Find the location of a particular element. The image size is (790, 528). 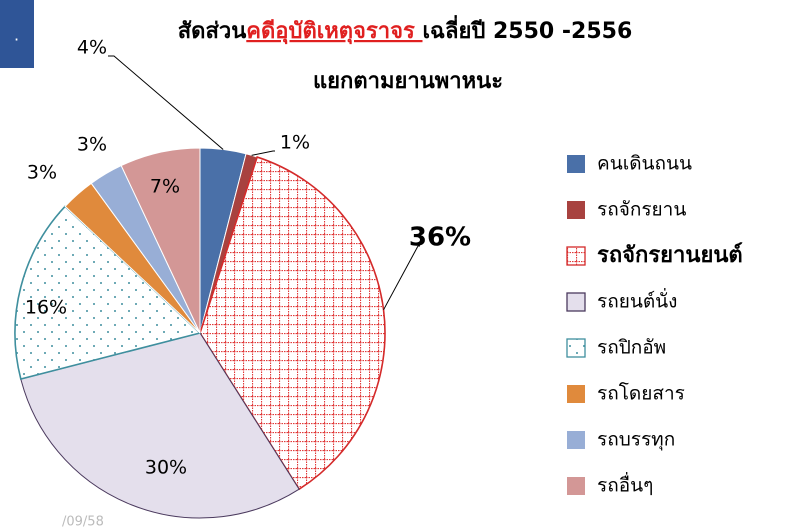

data-label: 1% is located at coordinates (295, 143).